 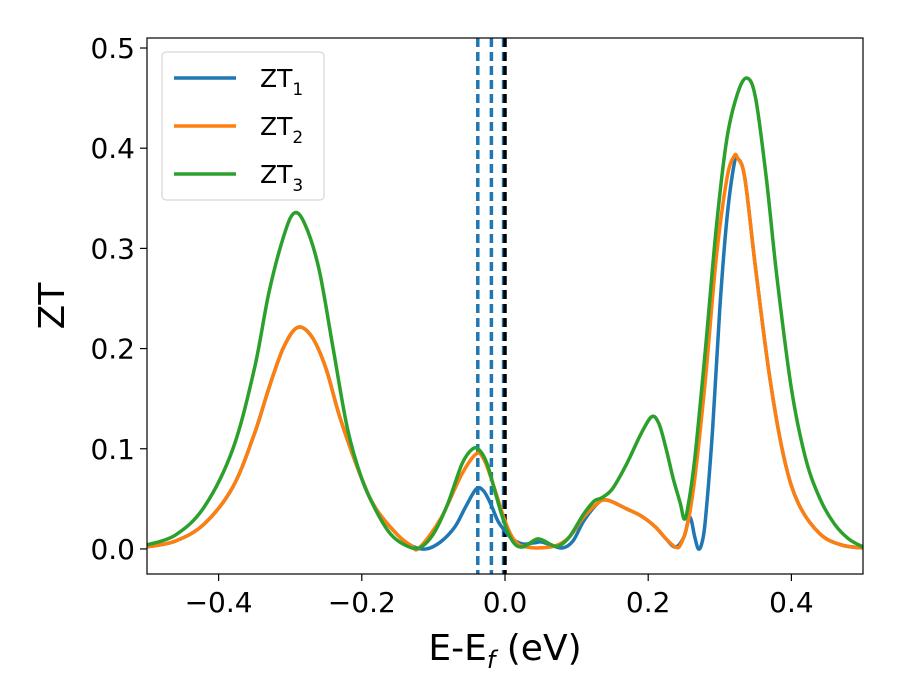 What do you see at coordinates (505, 602) in the screenshot?
I see `x-tick-label: 0.0` at bounding box center [505, 602].